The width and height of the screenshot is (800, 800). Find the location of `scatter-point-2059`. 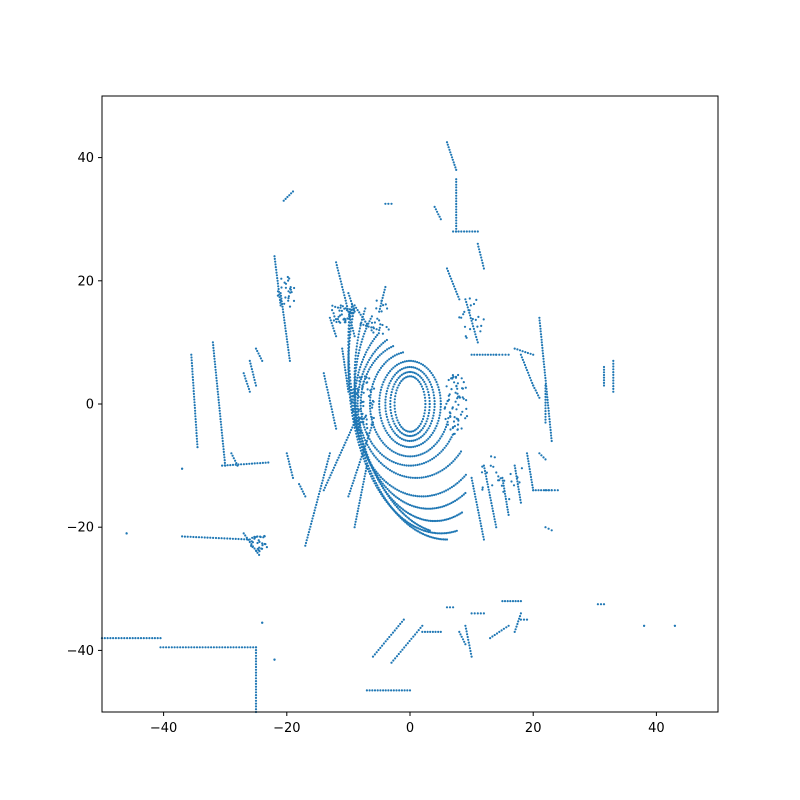

scatter-point-2059 is located at coordinates (393, 509).